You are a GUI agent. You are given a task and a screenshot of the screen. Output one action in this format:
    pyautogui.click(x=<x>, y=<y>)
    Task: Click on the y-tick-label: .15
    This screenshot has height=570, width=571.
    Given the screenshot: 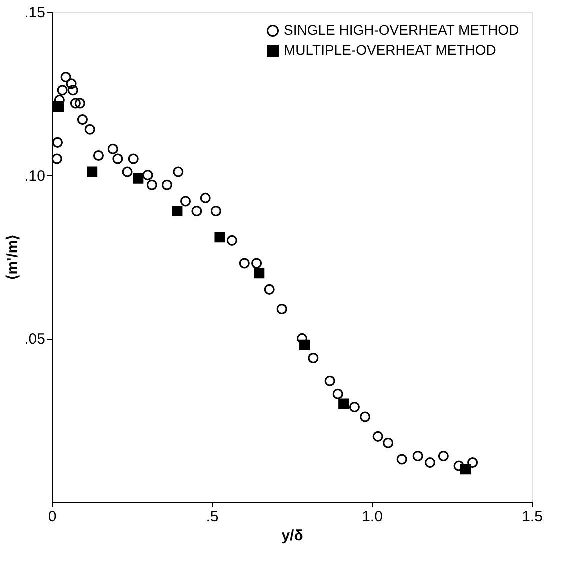 What is the action you would take?
    pyautogui.click(x=35, y=13)
    